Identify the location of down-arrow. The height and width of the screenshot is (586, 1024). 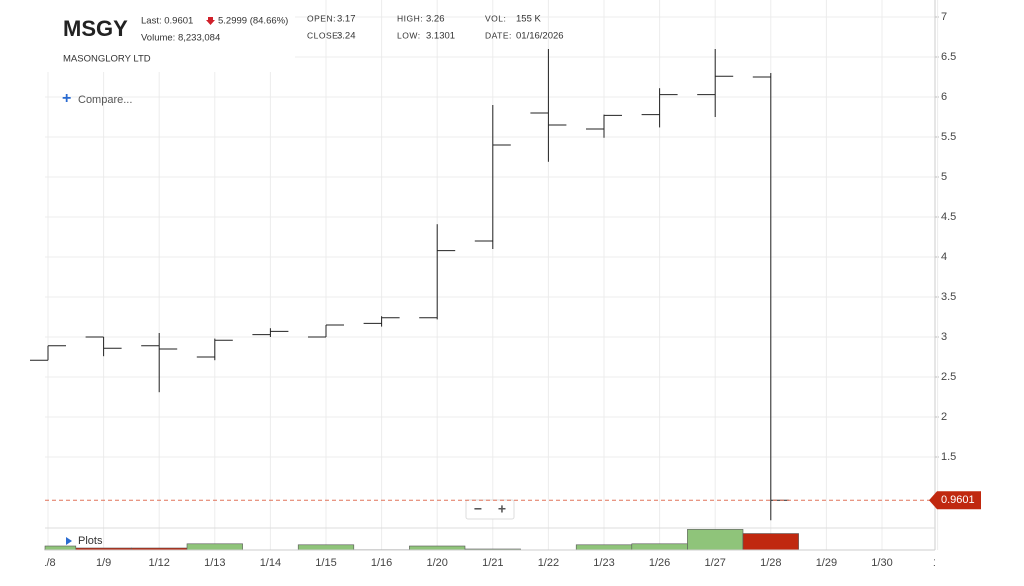
(210, 21).